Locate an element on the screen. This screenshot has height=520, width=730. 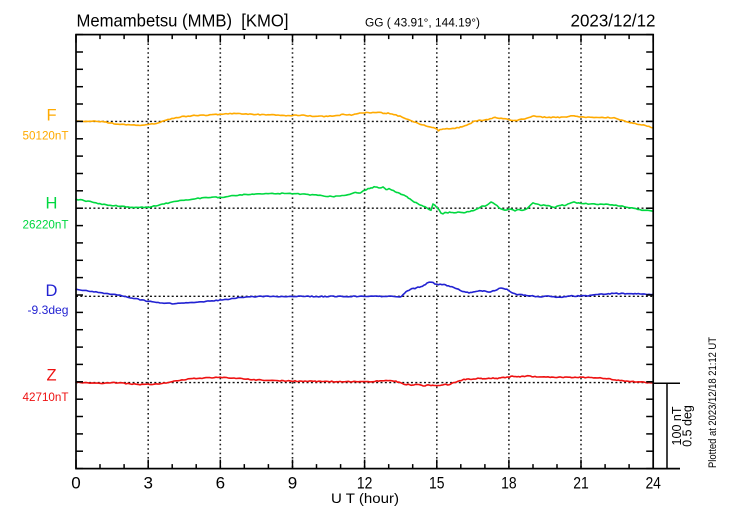
svg-text: 100 nT is located at coordinates (677, 425).